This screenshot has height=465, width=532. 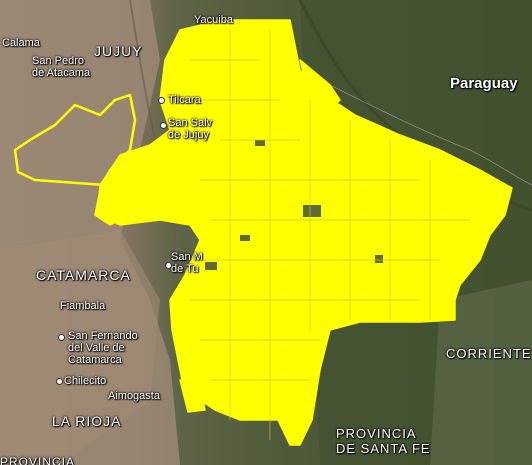 I want to click on marker-san-salvador, so click(x=163, y=125).